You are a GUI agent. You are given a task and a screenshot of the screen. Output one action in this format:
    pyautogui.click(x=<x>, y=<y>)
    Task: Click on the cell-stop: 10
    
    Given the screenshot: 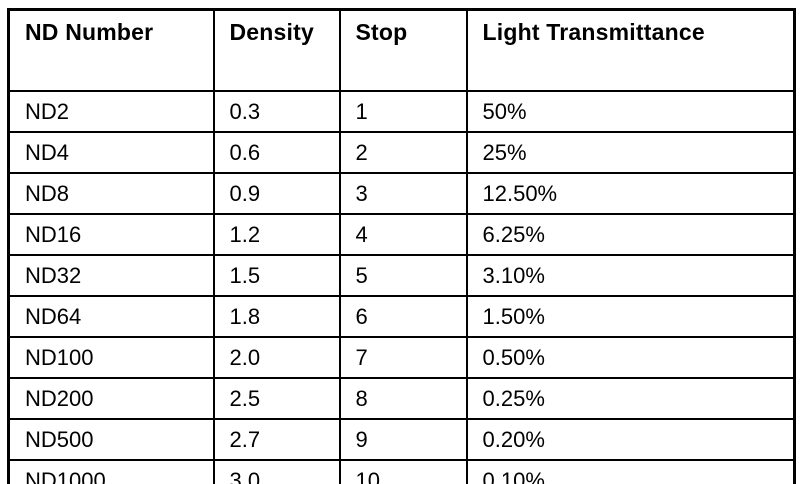 What is the action you would take?
    pyautogui.click(x=403, y=471)
    